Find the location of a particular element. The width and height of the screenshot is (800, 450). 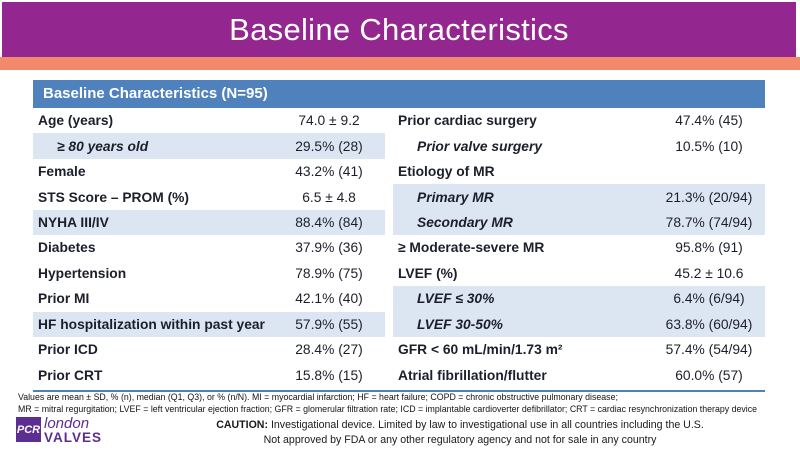

row-value: 15.8% (15) is located at coordinates (329, 375).